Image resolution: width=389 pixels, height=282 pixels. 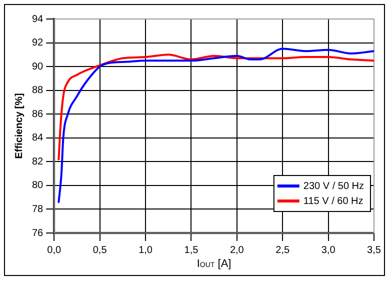 What do you see at coordinates (38, 209) in the screenshot?
I see `y-tick-label: 78` at bounding box center [38, 209].